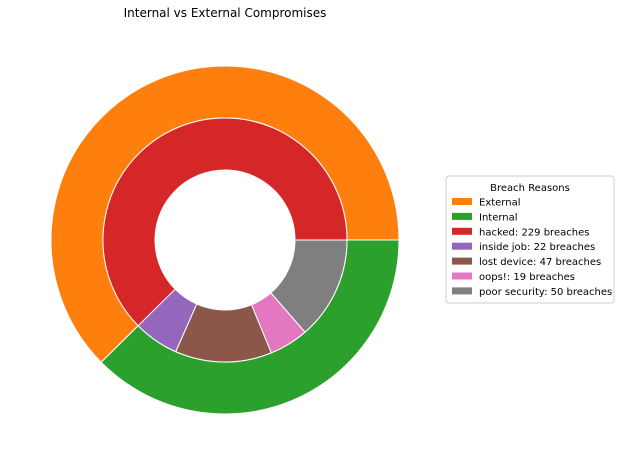 Image resolution: width=622 pixels, height=465 pixels. Describe the element at coordinates (545, 292) in the screenshot. I see `legend-label: poor security: 50 breaches` at that location.